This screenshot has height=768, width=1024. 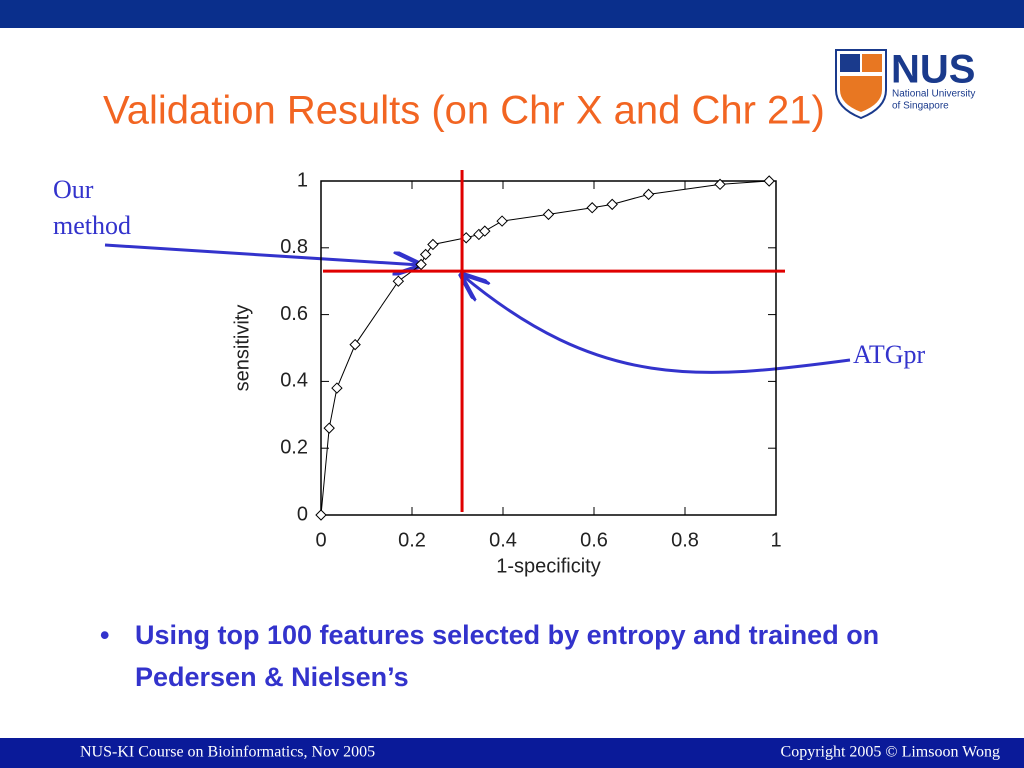 I want to click on logo-shield, so click(x=861, y=84).